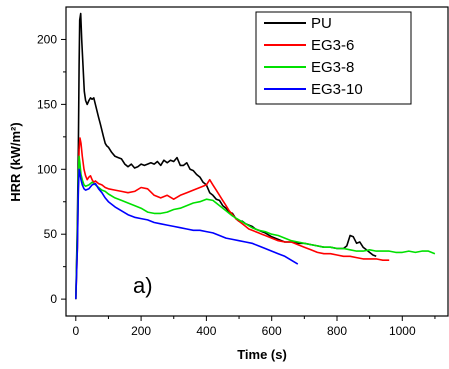 This screenshot has width=449, height=369. I want to click on x-tick-label: 800, so click(337, 331).